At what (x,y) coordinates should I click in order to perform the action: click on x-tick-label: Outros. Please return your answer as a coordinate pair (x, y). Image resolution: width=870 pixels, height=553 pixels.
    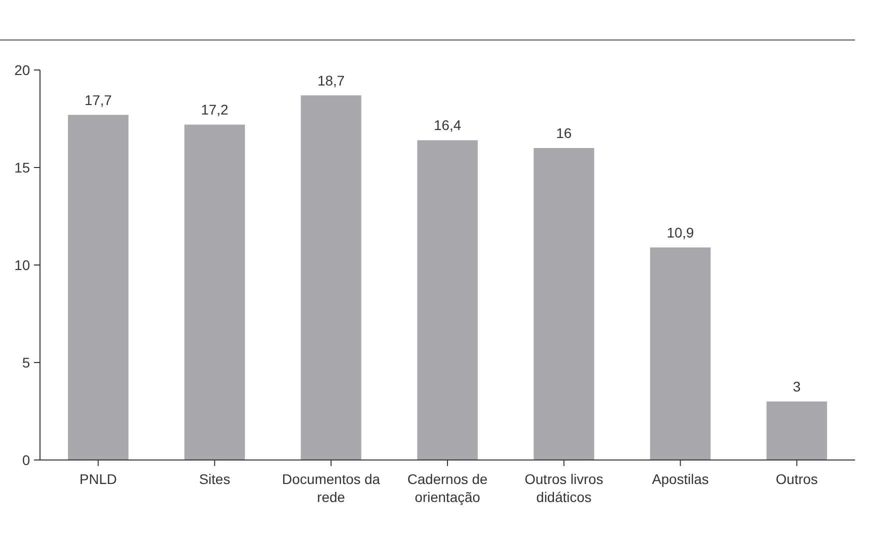
    Looking at the image, I should click on (797, 479).